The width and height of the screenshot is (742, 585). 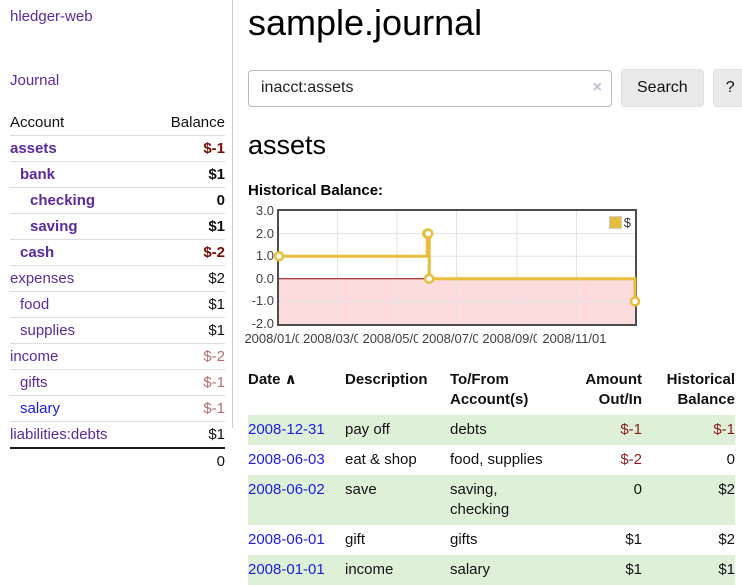 What do you see at coordinates (117, 252) in the screenshot?
I see `sidebar-account-row: cash $-2` at bounding box center [117, 252].